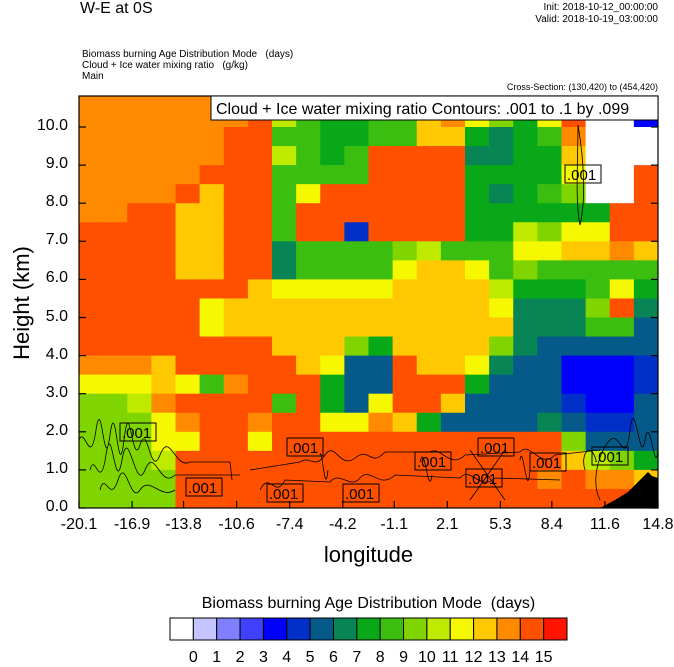  I want to click on y-axis-label: Height (km), so click(21, 303).